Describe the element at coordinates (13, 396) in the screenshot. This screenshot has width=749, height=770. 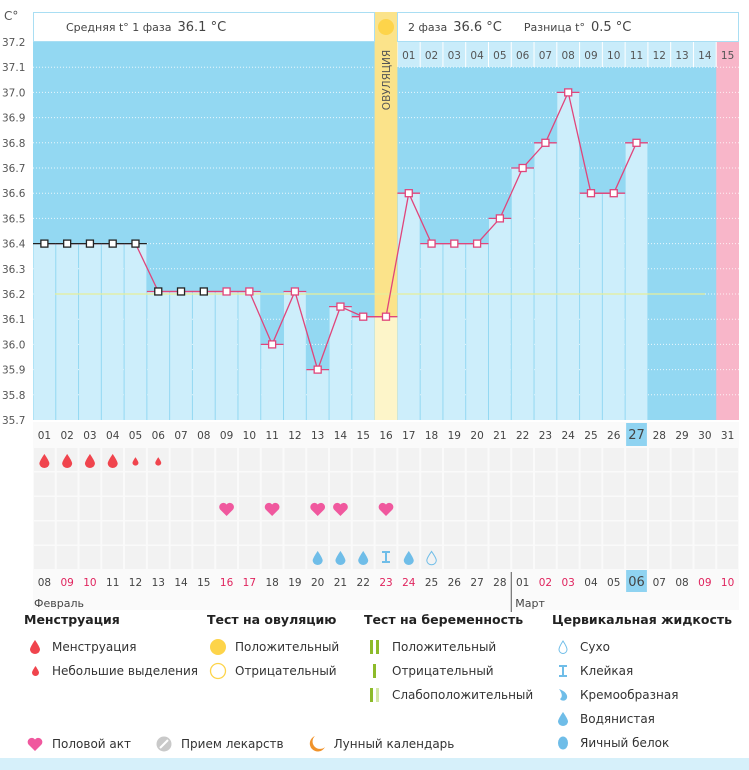
I see `y-tick-label: 35.8` at that location.